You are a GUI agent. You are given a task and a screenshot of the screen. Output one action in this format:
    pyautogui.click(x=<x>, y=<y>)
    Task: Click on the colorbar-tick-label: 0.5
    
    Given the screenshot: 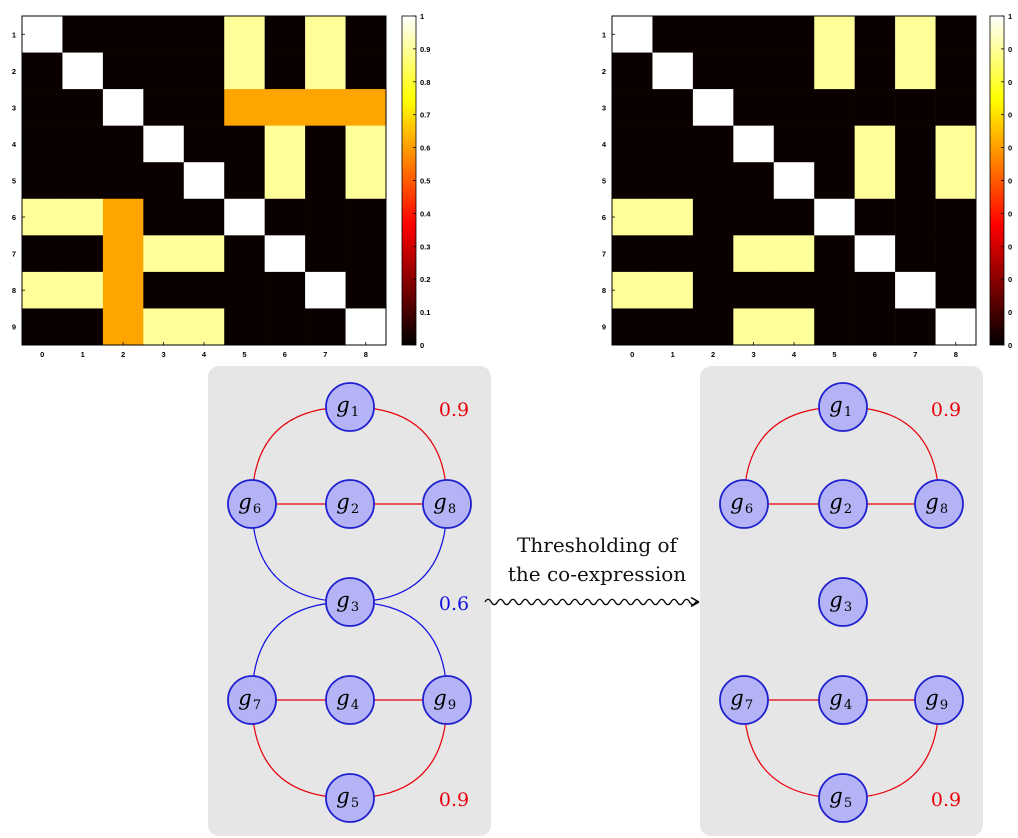 What is the action you would take?
    pyautogui.click(x=425, y=181)
    